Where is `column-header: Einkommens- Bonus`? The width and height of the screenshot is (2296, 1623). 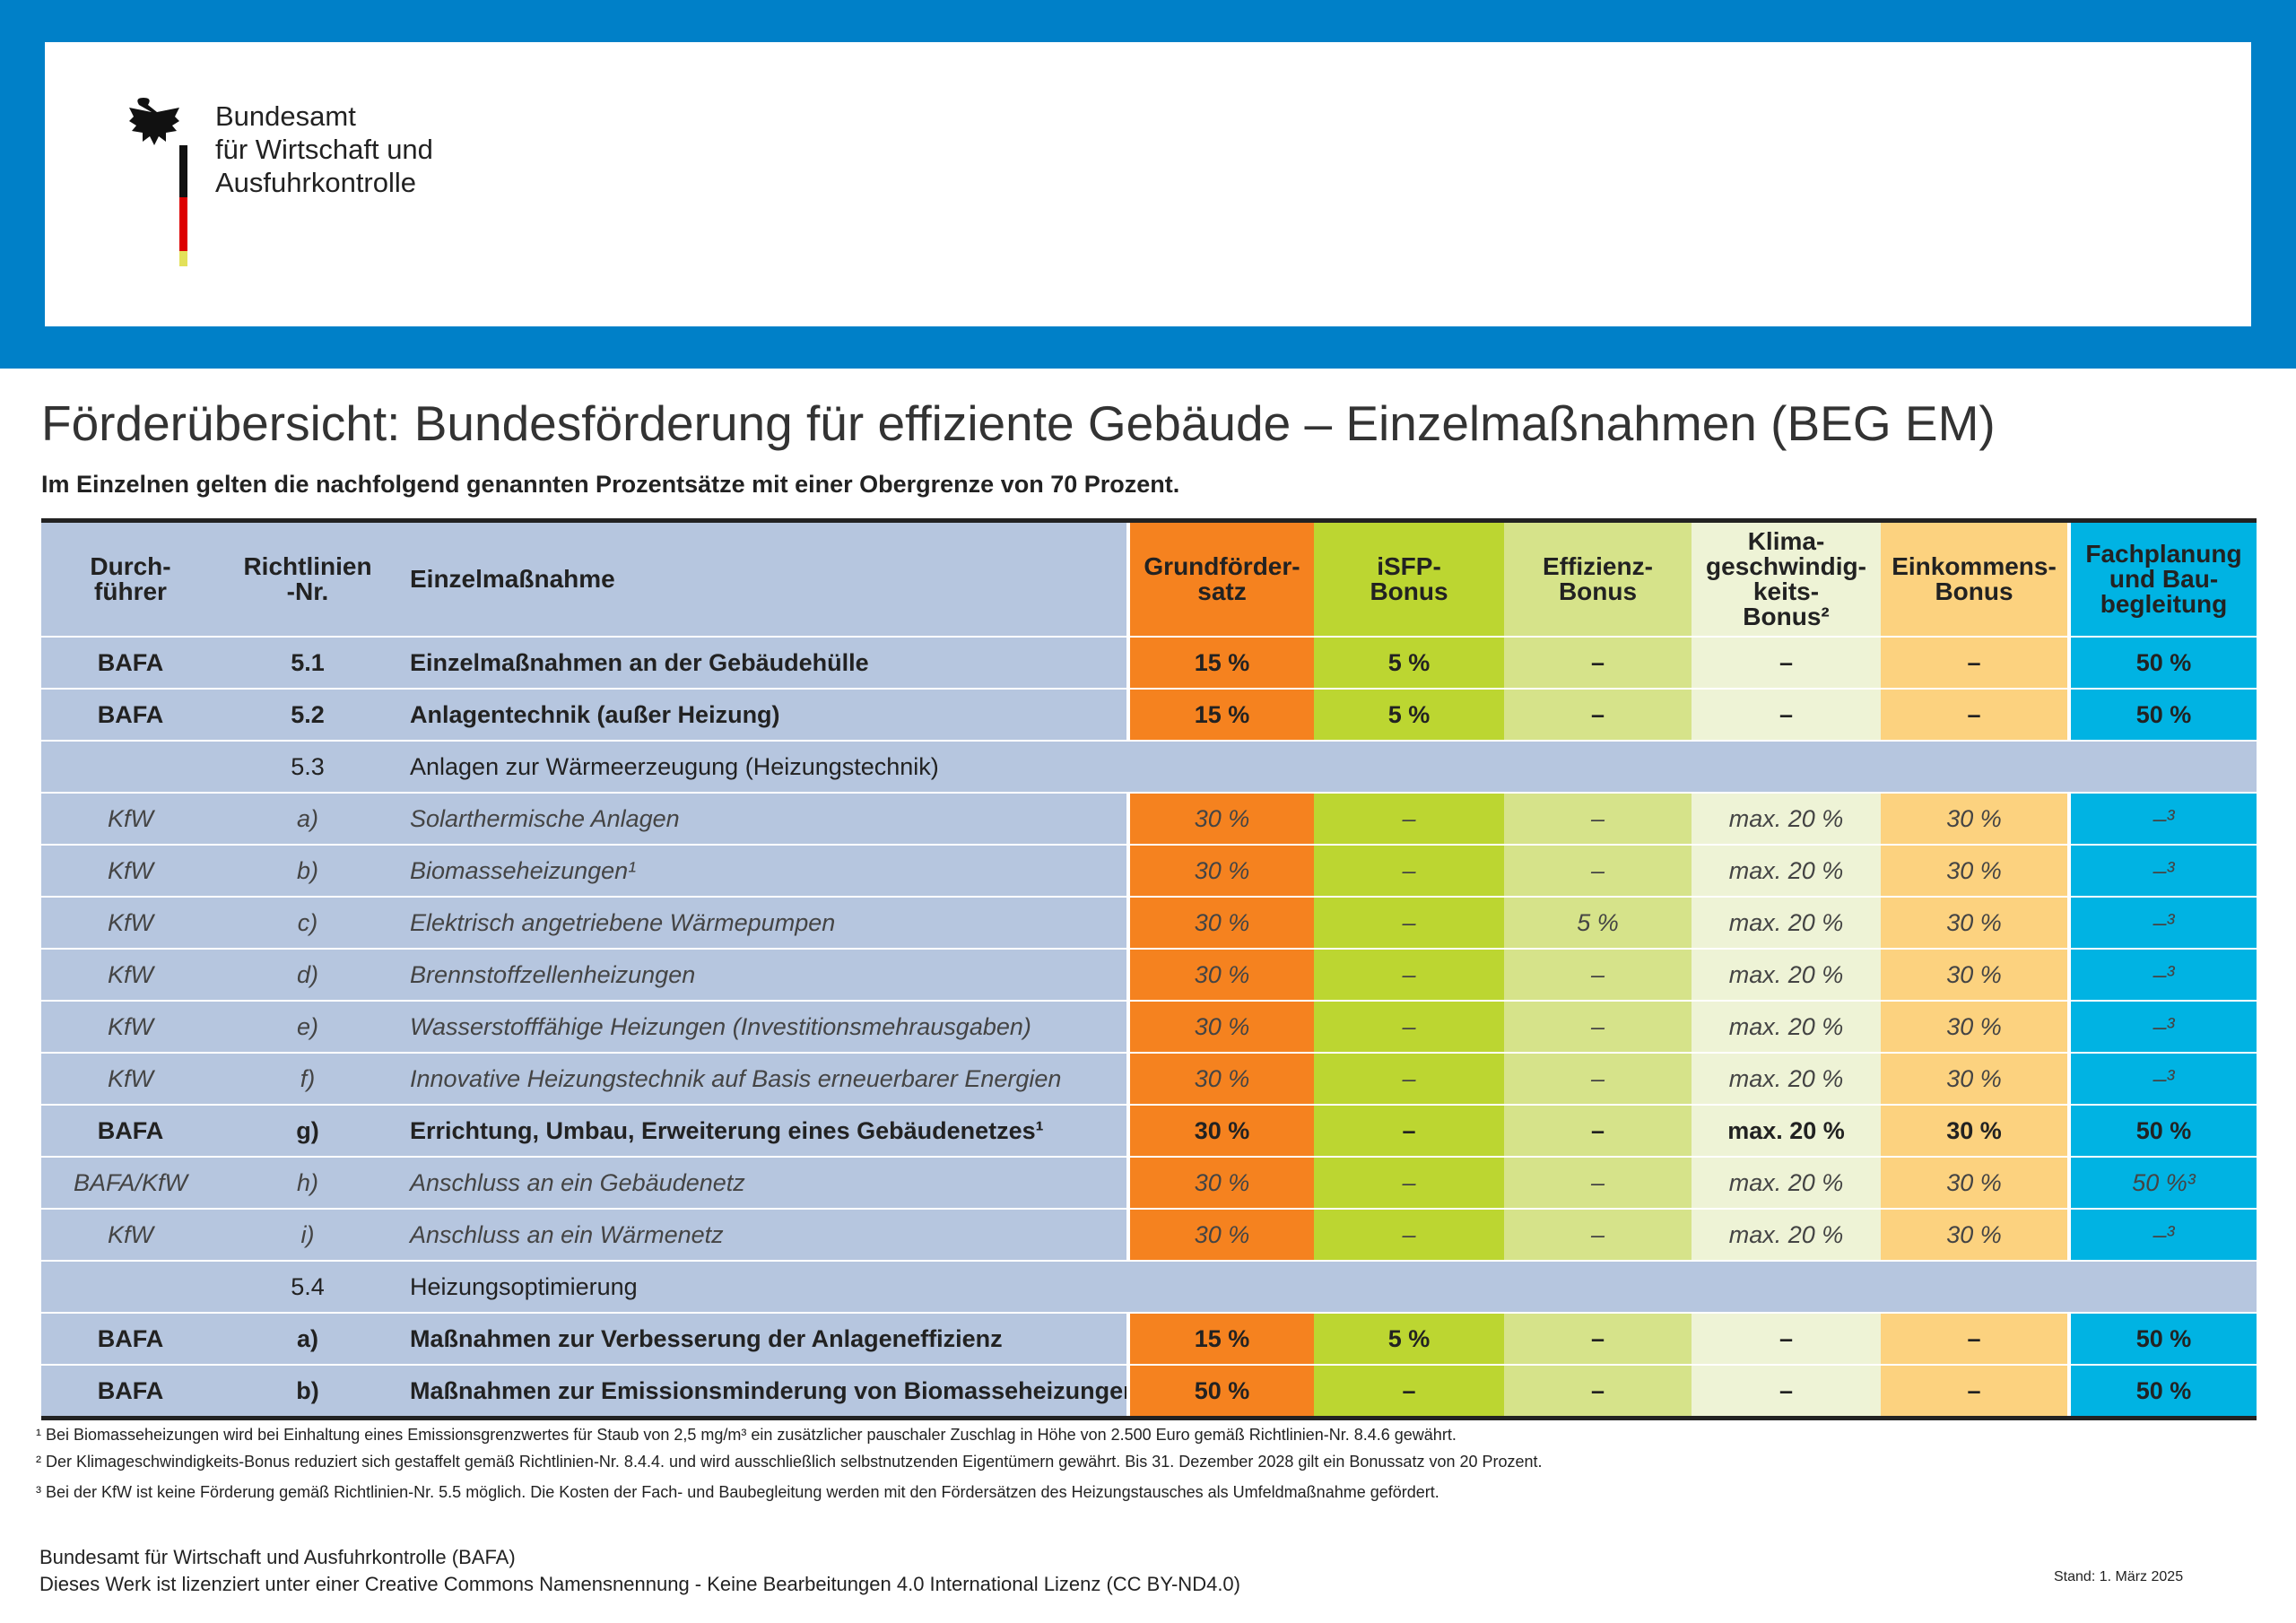
column-header: Einkommens- Bonus is located at coordinates (1975, 579).